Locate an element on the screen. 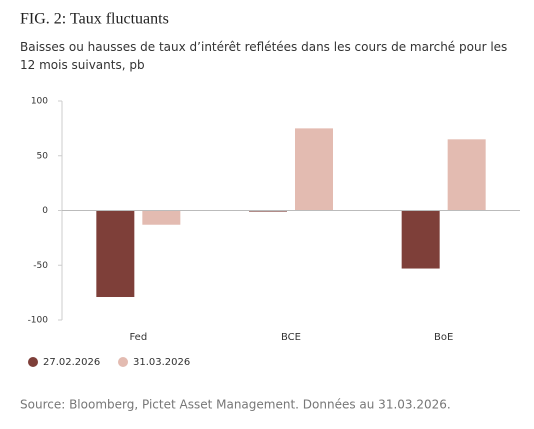 The width and height of the screenshot is (534, 429). x-tick-label: BoE is located at coordinates (443, 337).